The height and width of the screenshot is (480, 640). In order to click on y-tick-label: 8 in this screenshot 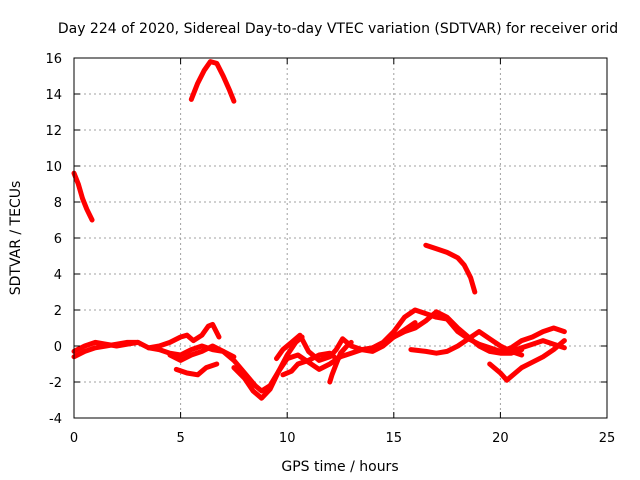, I will do `click(58, 203)`.